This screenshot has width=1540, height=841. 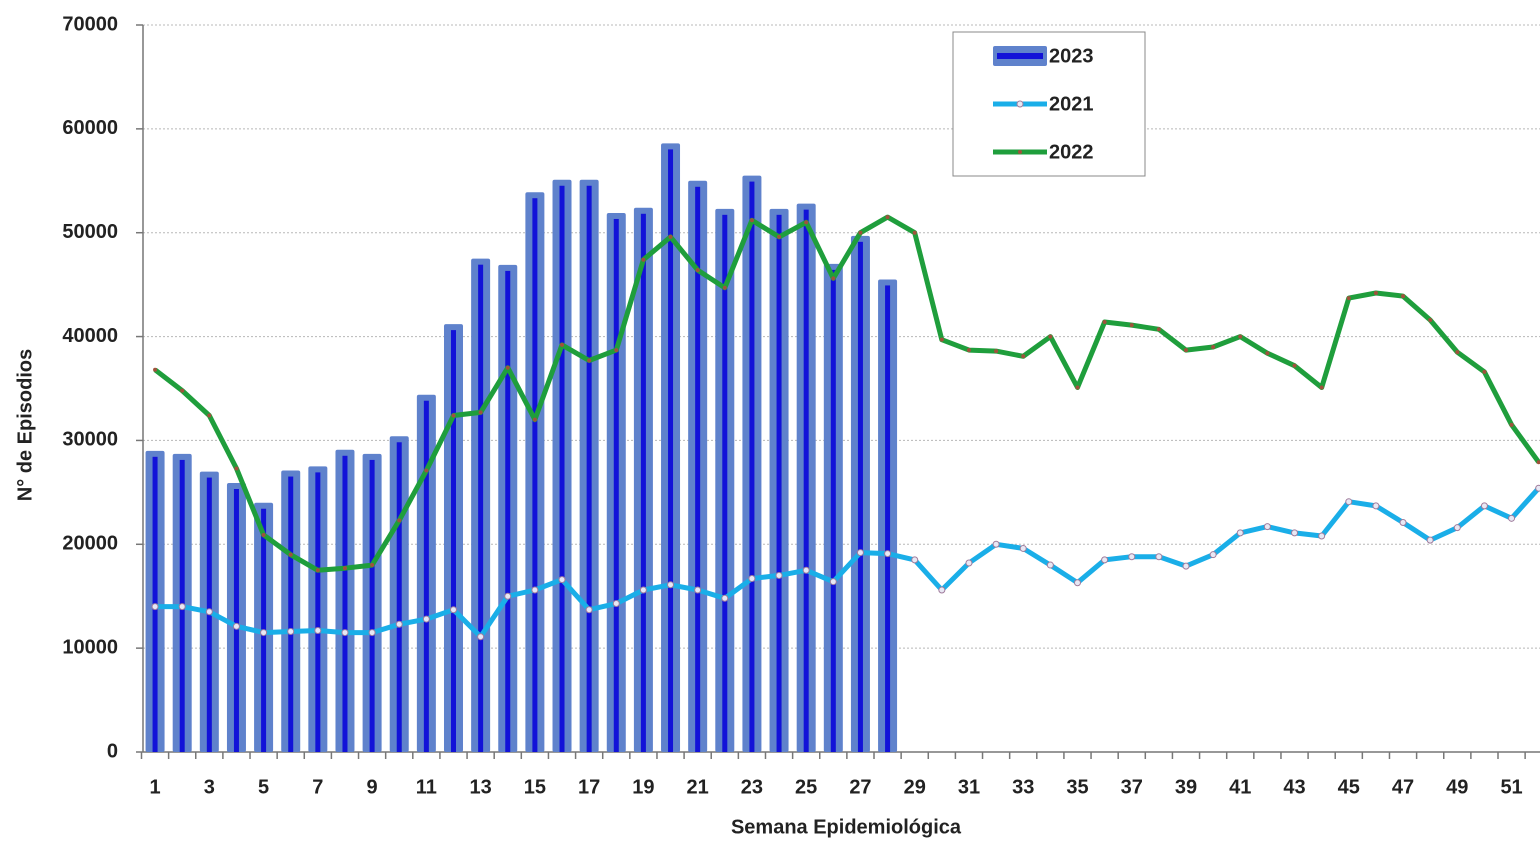 I want to click on legend-label: 2023, so click(x=1071, y=56).